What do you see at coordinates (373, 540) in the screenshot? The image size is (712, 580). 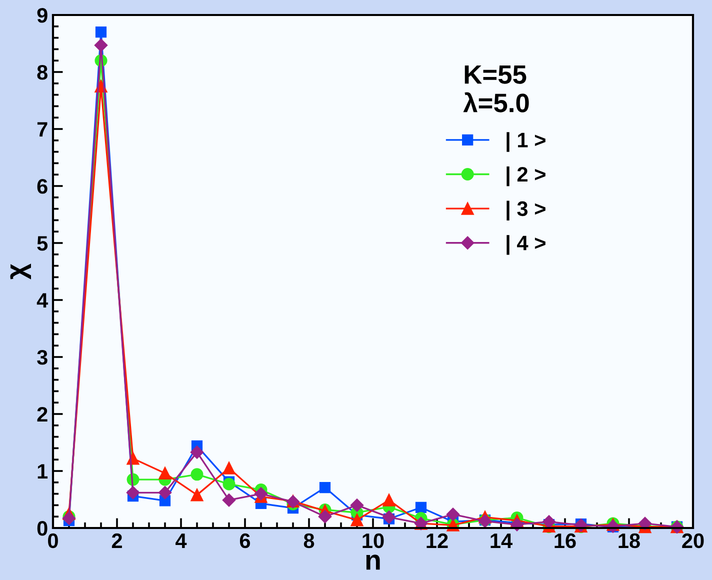 I see `x-tick-label: 10` at bounding box center [373, 540].